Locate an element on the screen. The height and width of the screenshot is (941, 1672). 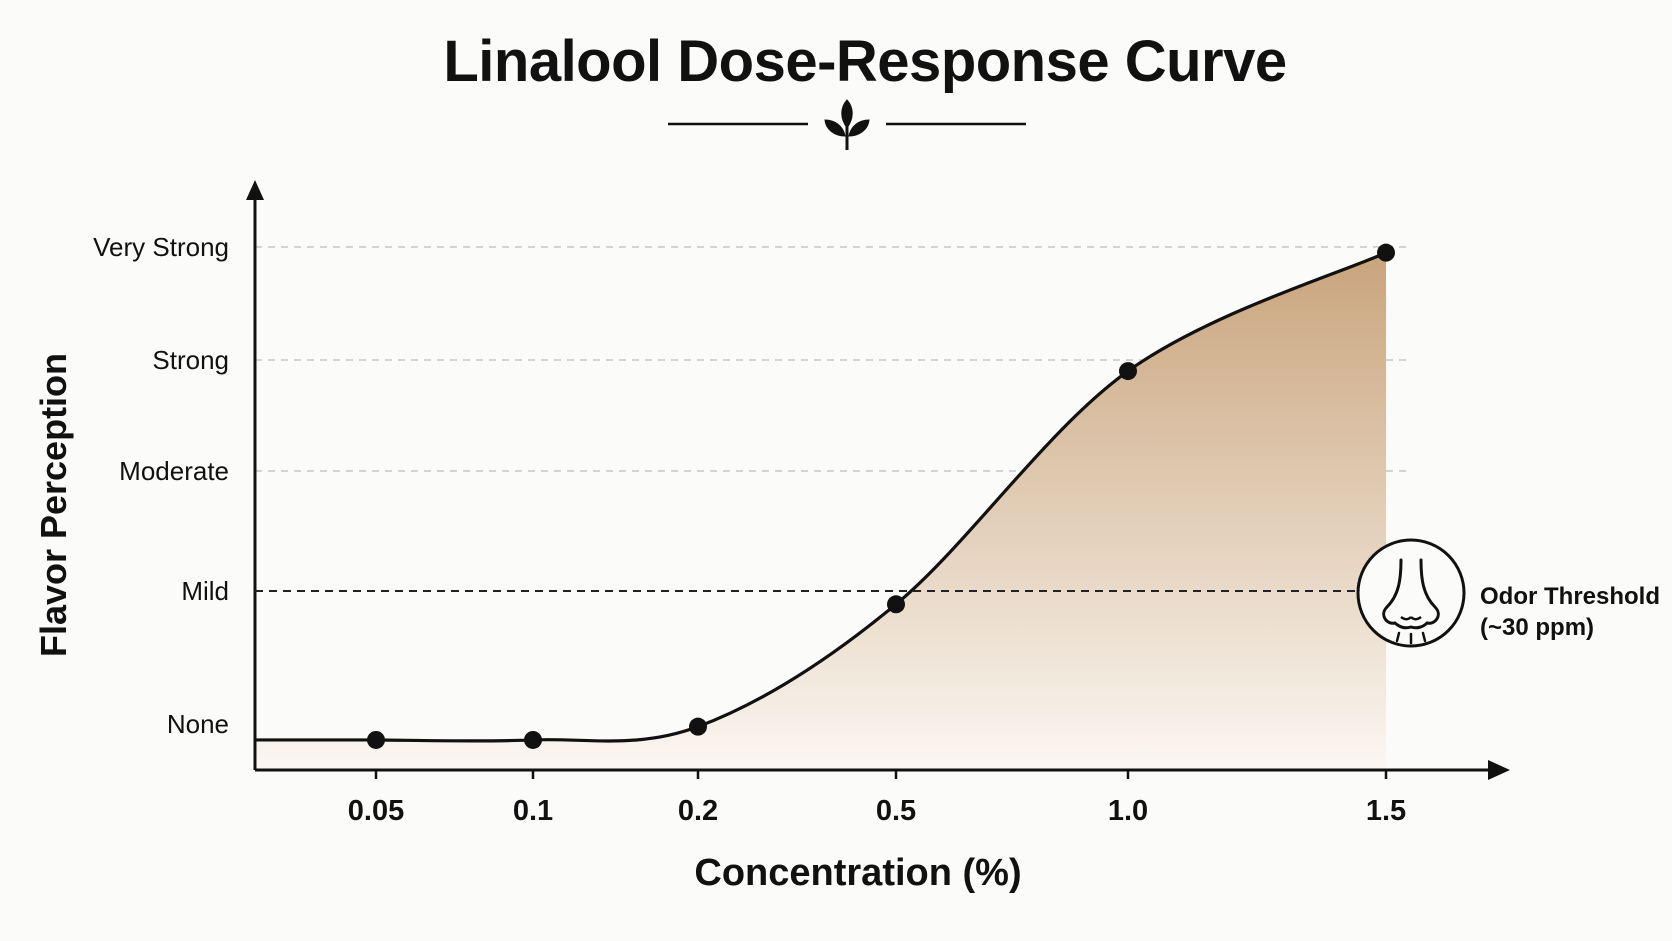
x-tick-label: 1.0 is located at coordinates (1128, 811).